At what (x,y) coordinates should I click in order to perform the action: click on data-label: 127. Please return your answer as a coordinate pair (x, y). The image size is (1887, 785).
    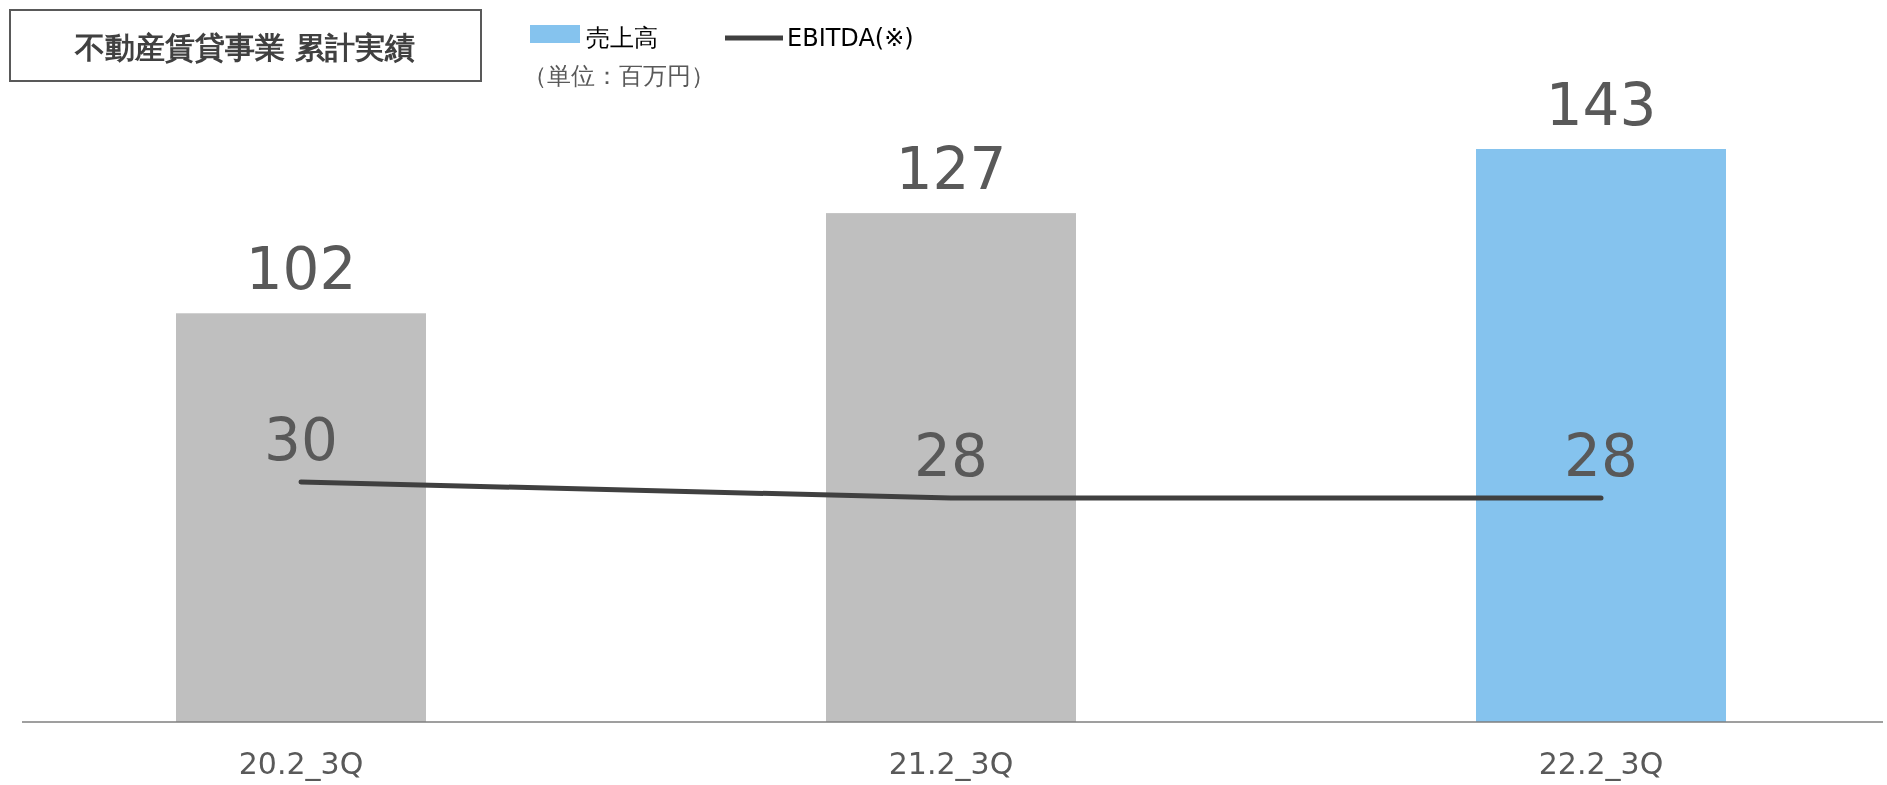
    Looking at the image, I should click on (951, 169).